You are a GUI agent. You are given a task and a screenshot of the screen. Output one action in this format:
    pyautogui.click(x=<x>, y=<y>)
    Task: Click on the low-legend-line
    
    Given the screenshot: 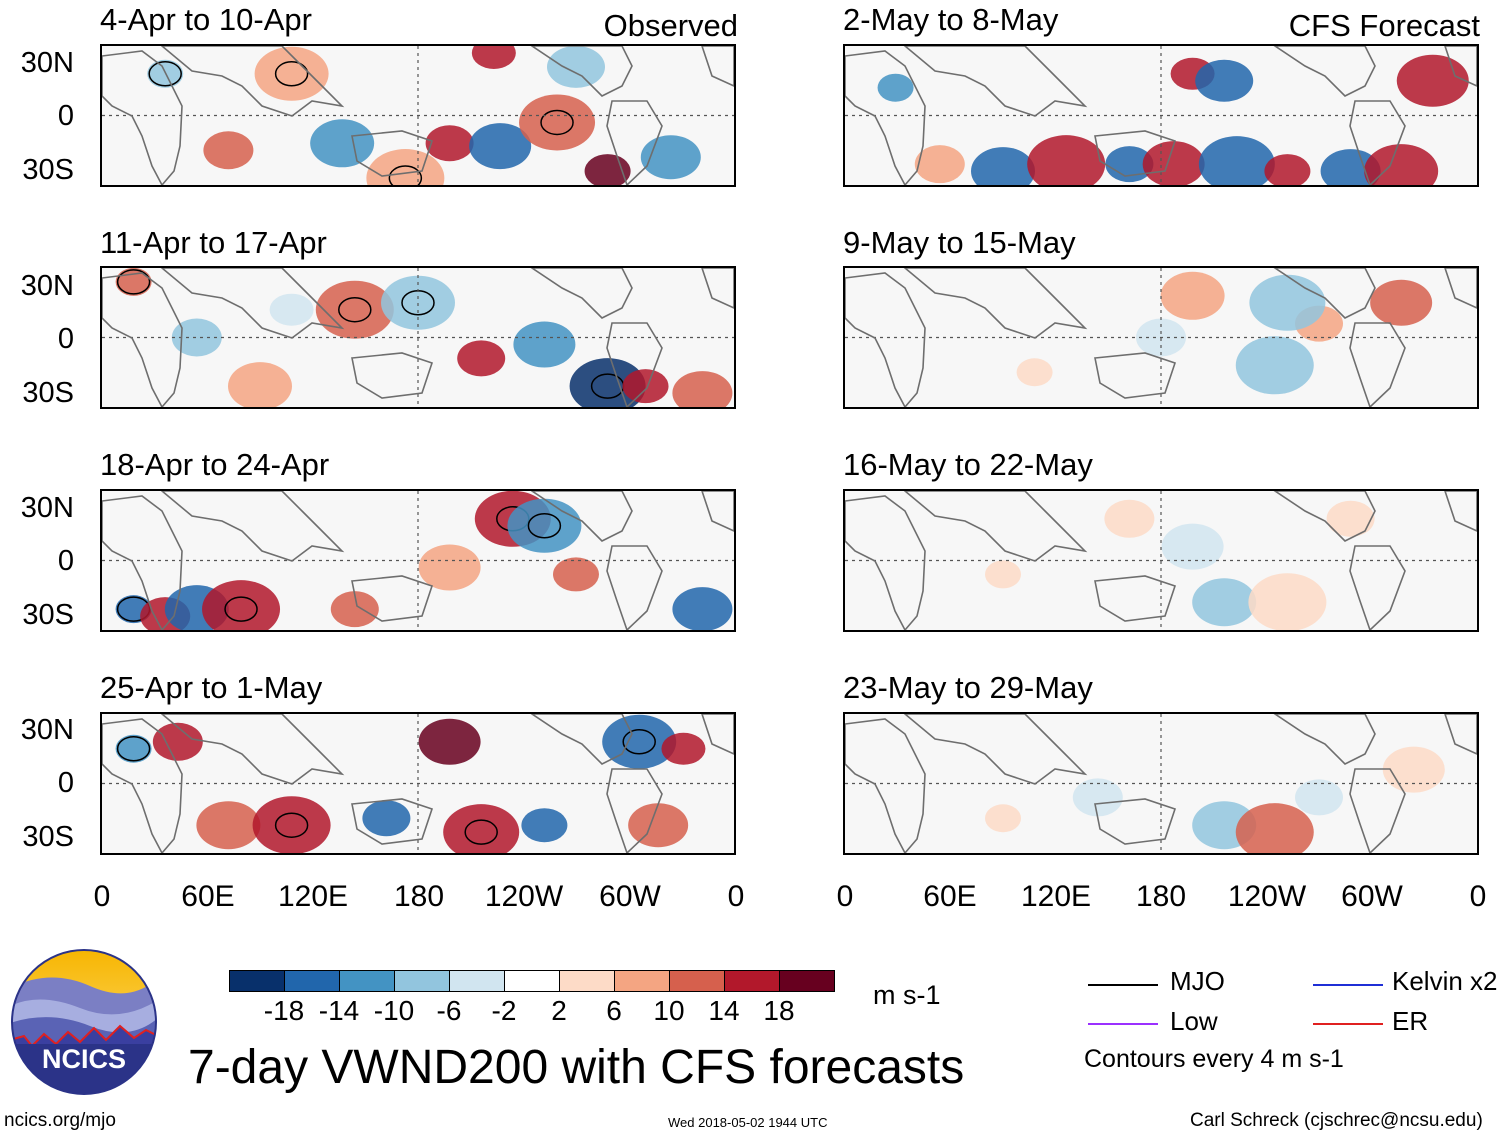 What is the action you would take?
    pyautogui.click(x=1123, y=1024)
    